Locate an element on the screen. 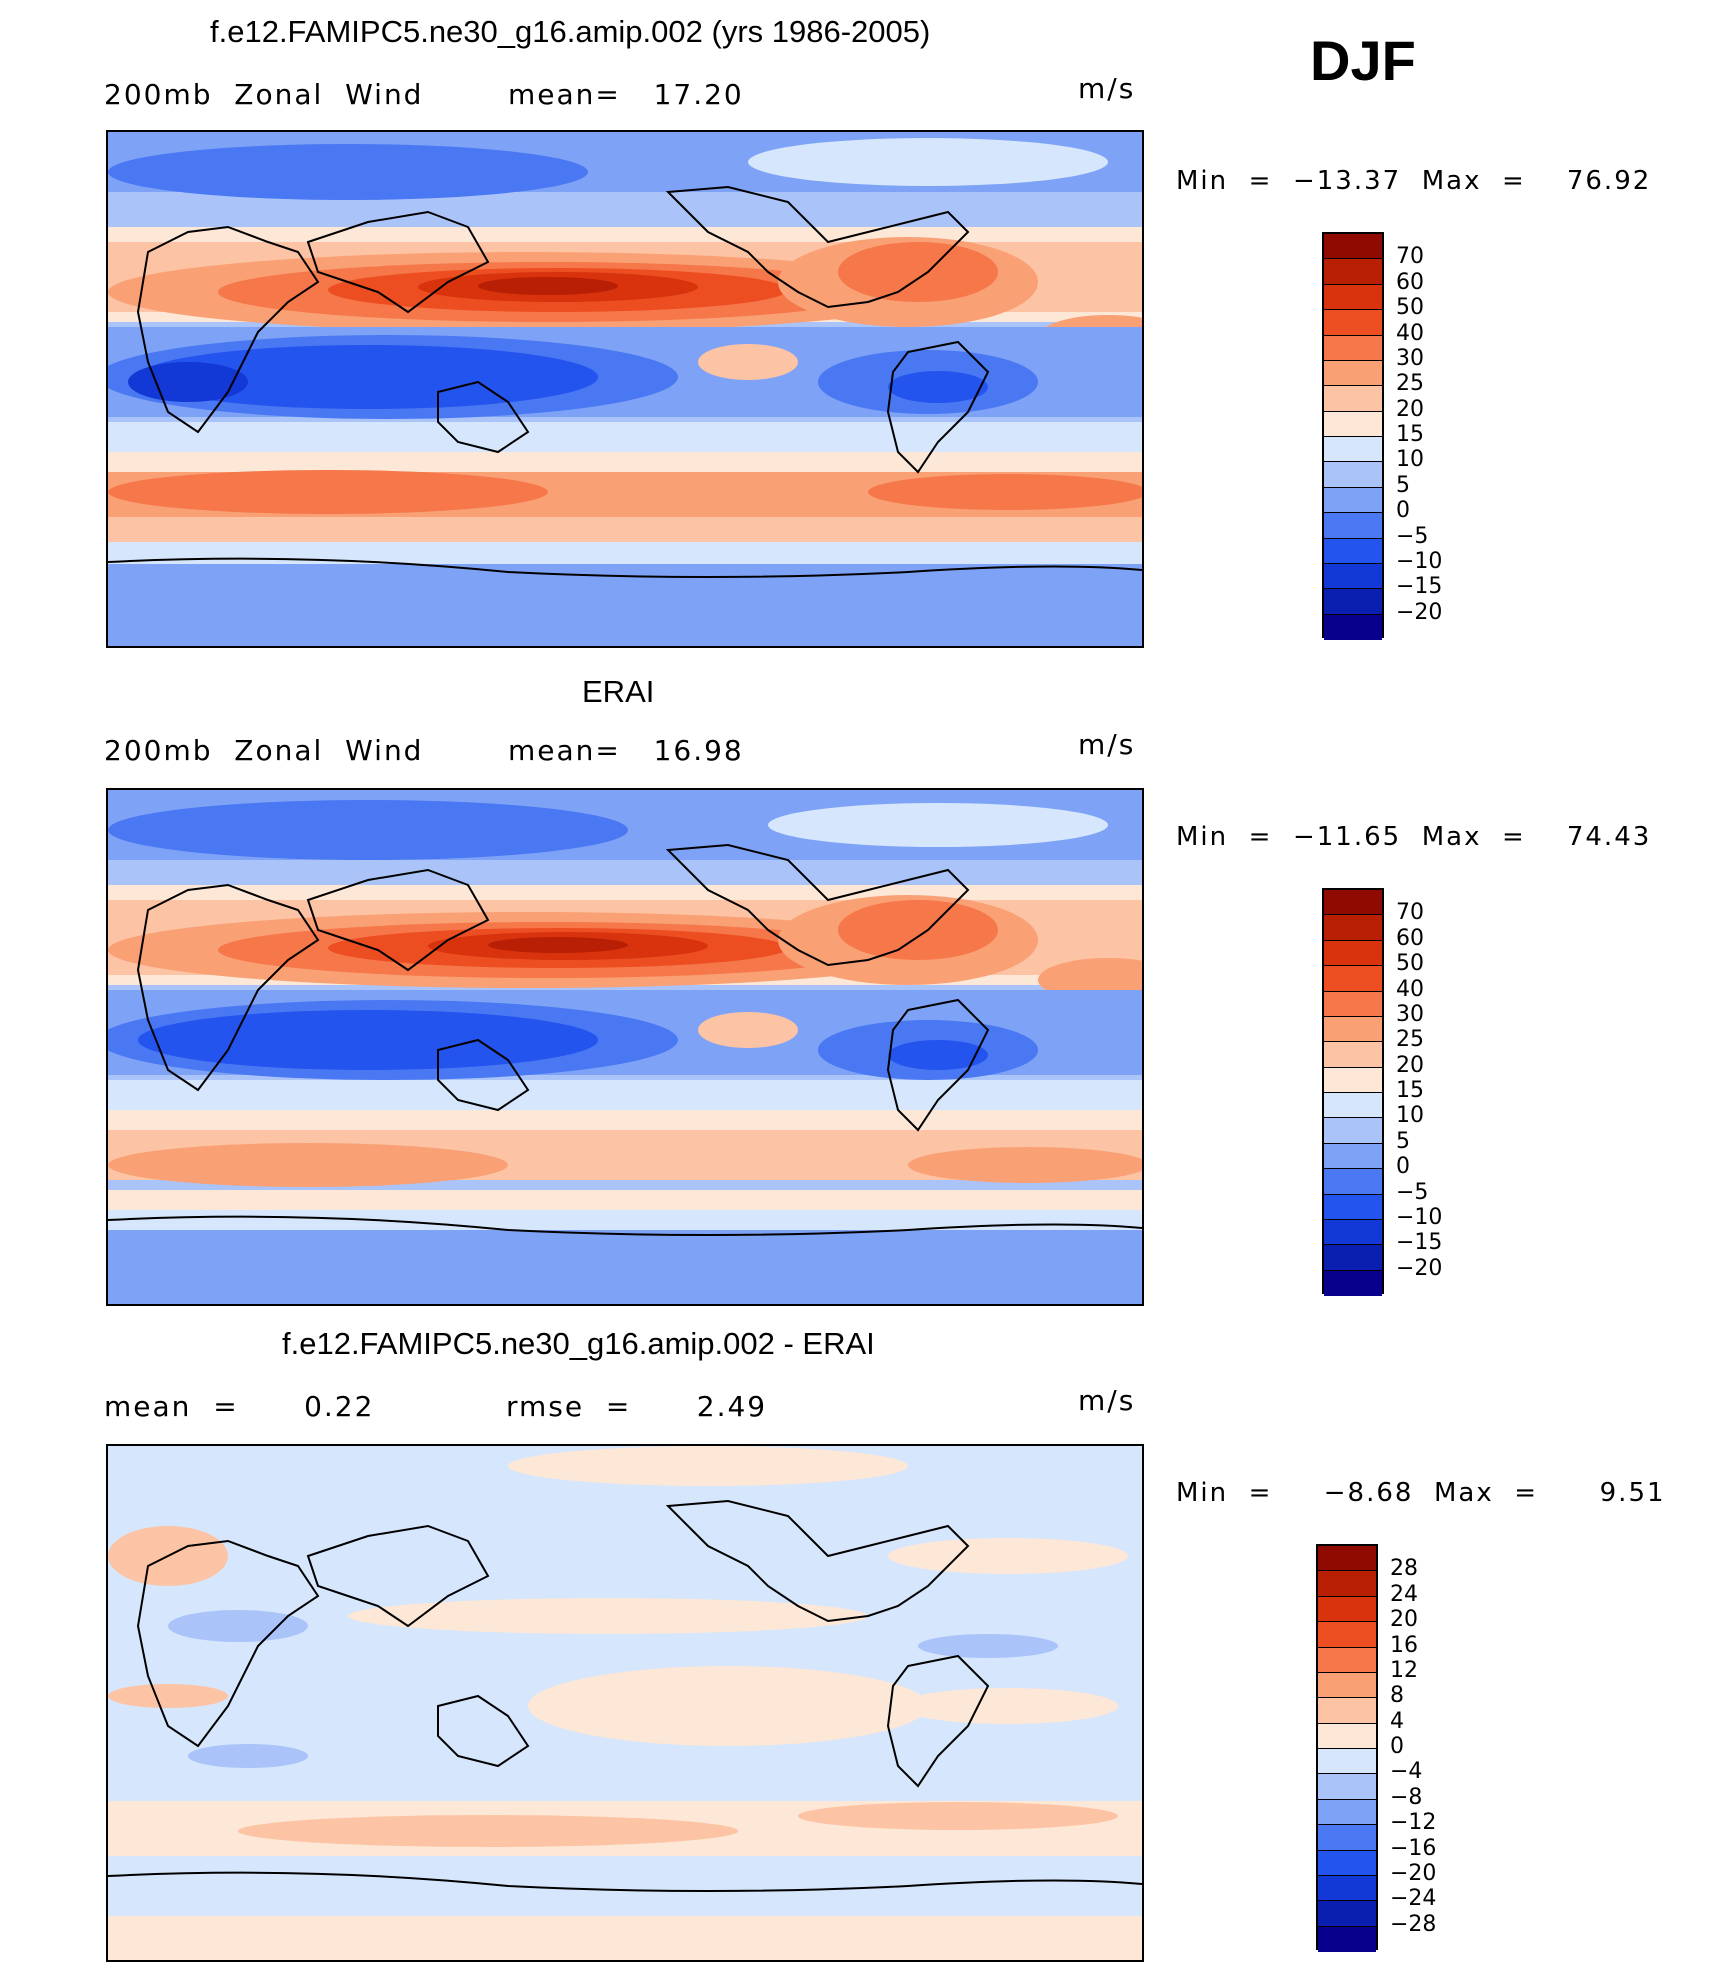  panel-2-title: ERAI is located at coordinates (618, 691).